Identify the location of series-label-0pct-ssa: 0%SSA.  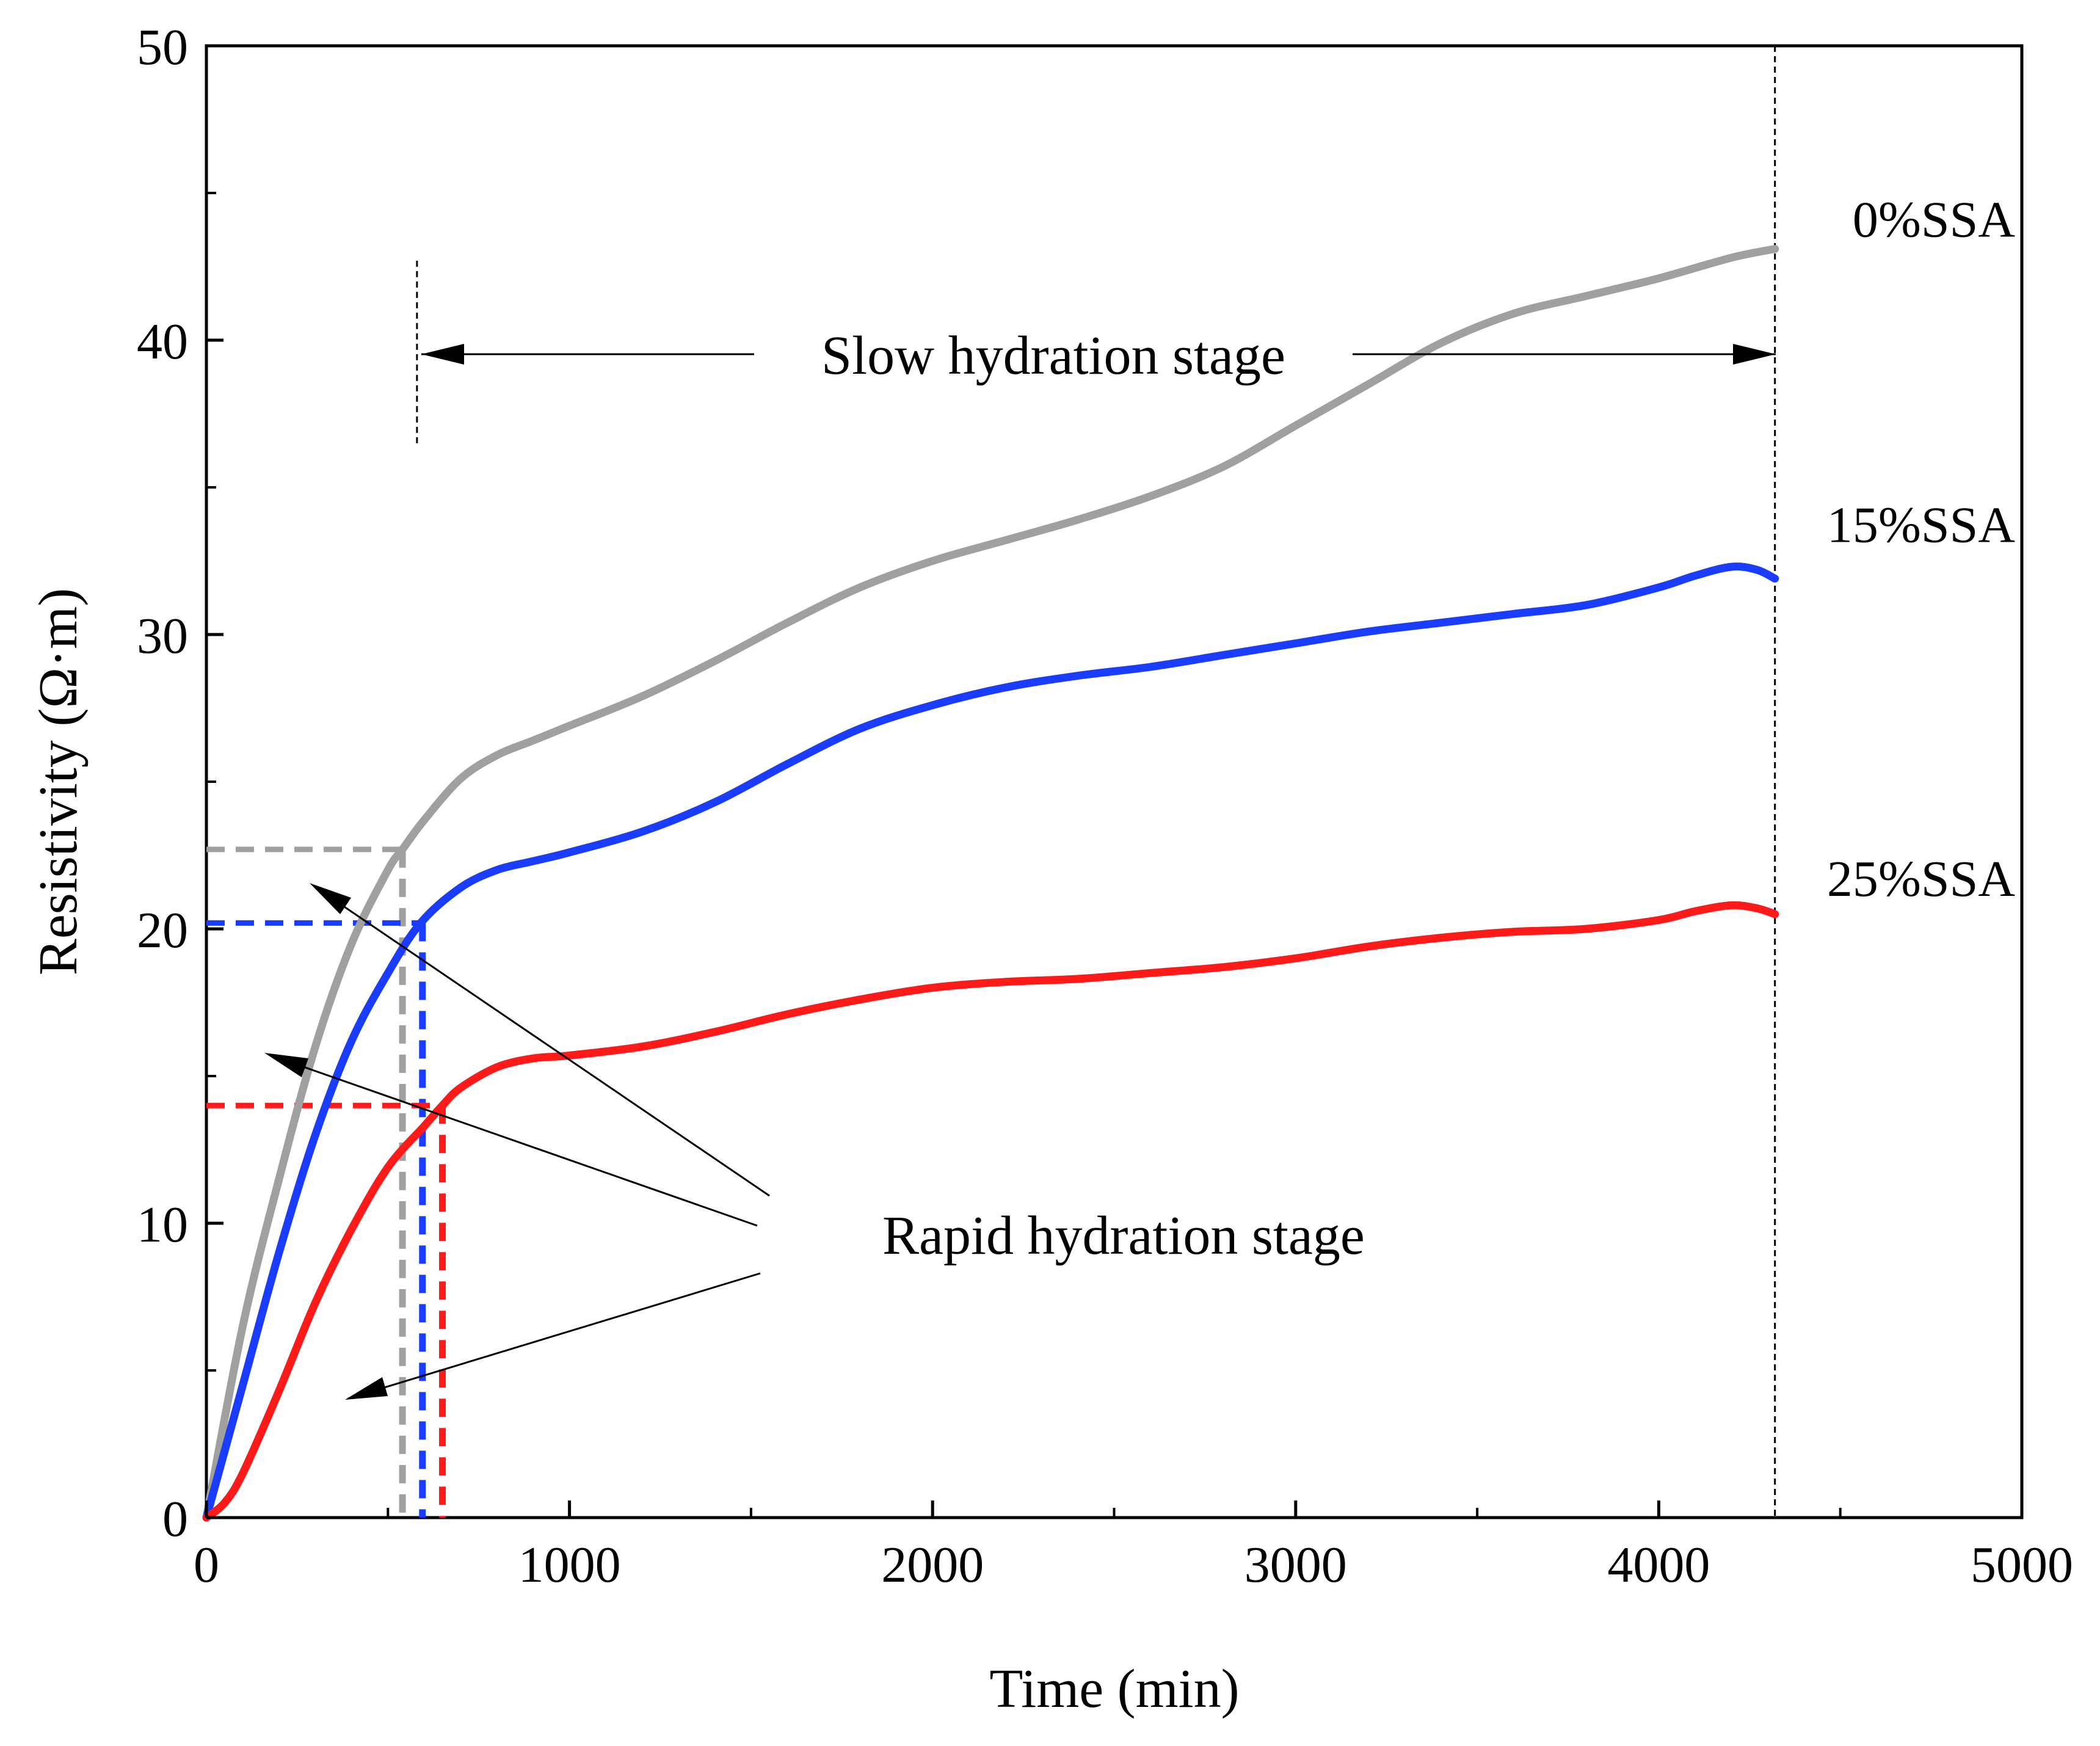
(1934, 220).